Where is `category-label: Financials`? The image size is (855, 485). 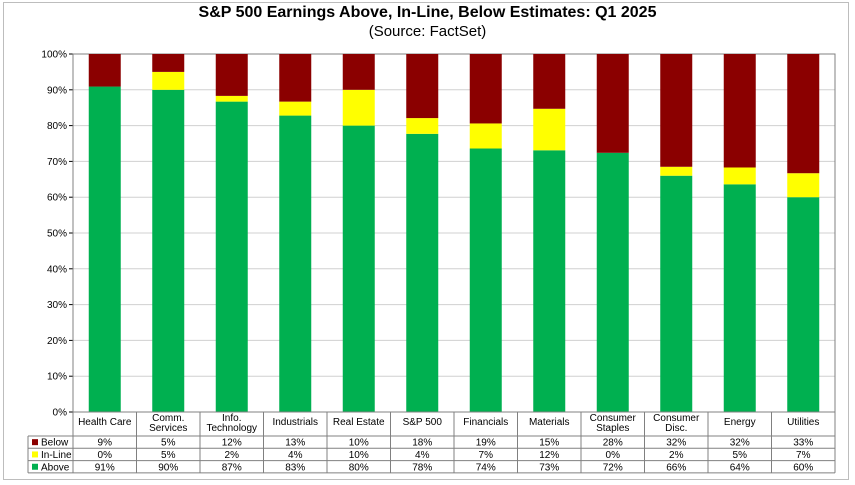 category-label: Financials is located at coordinates (485, 422).